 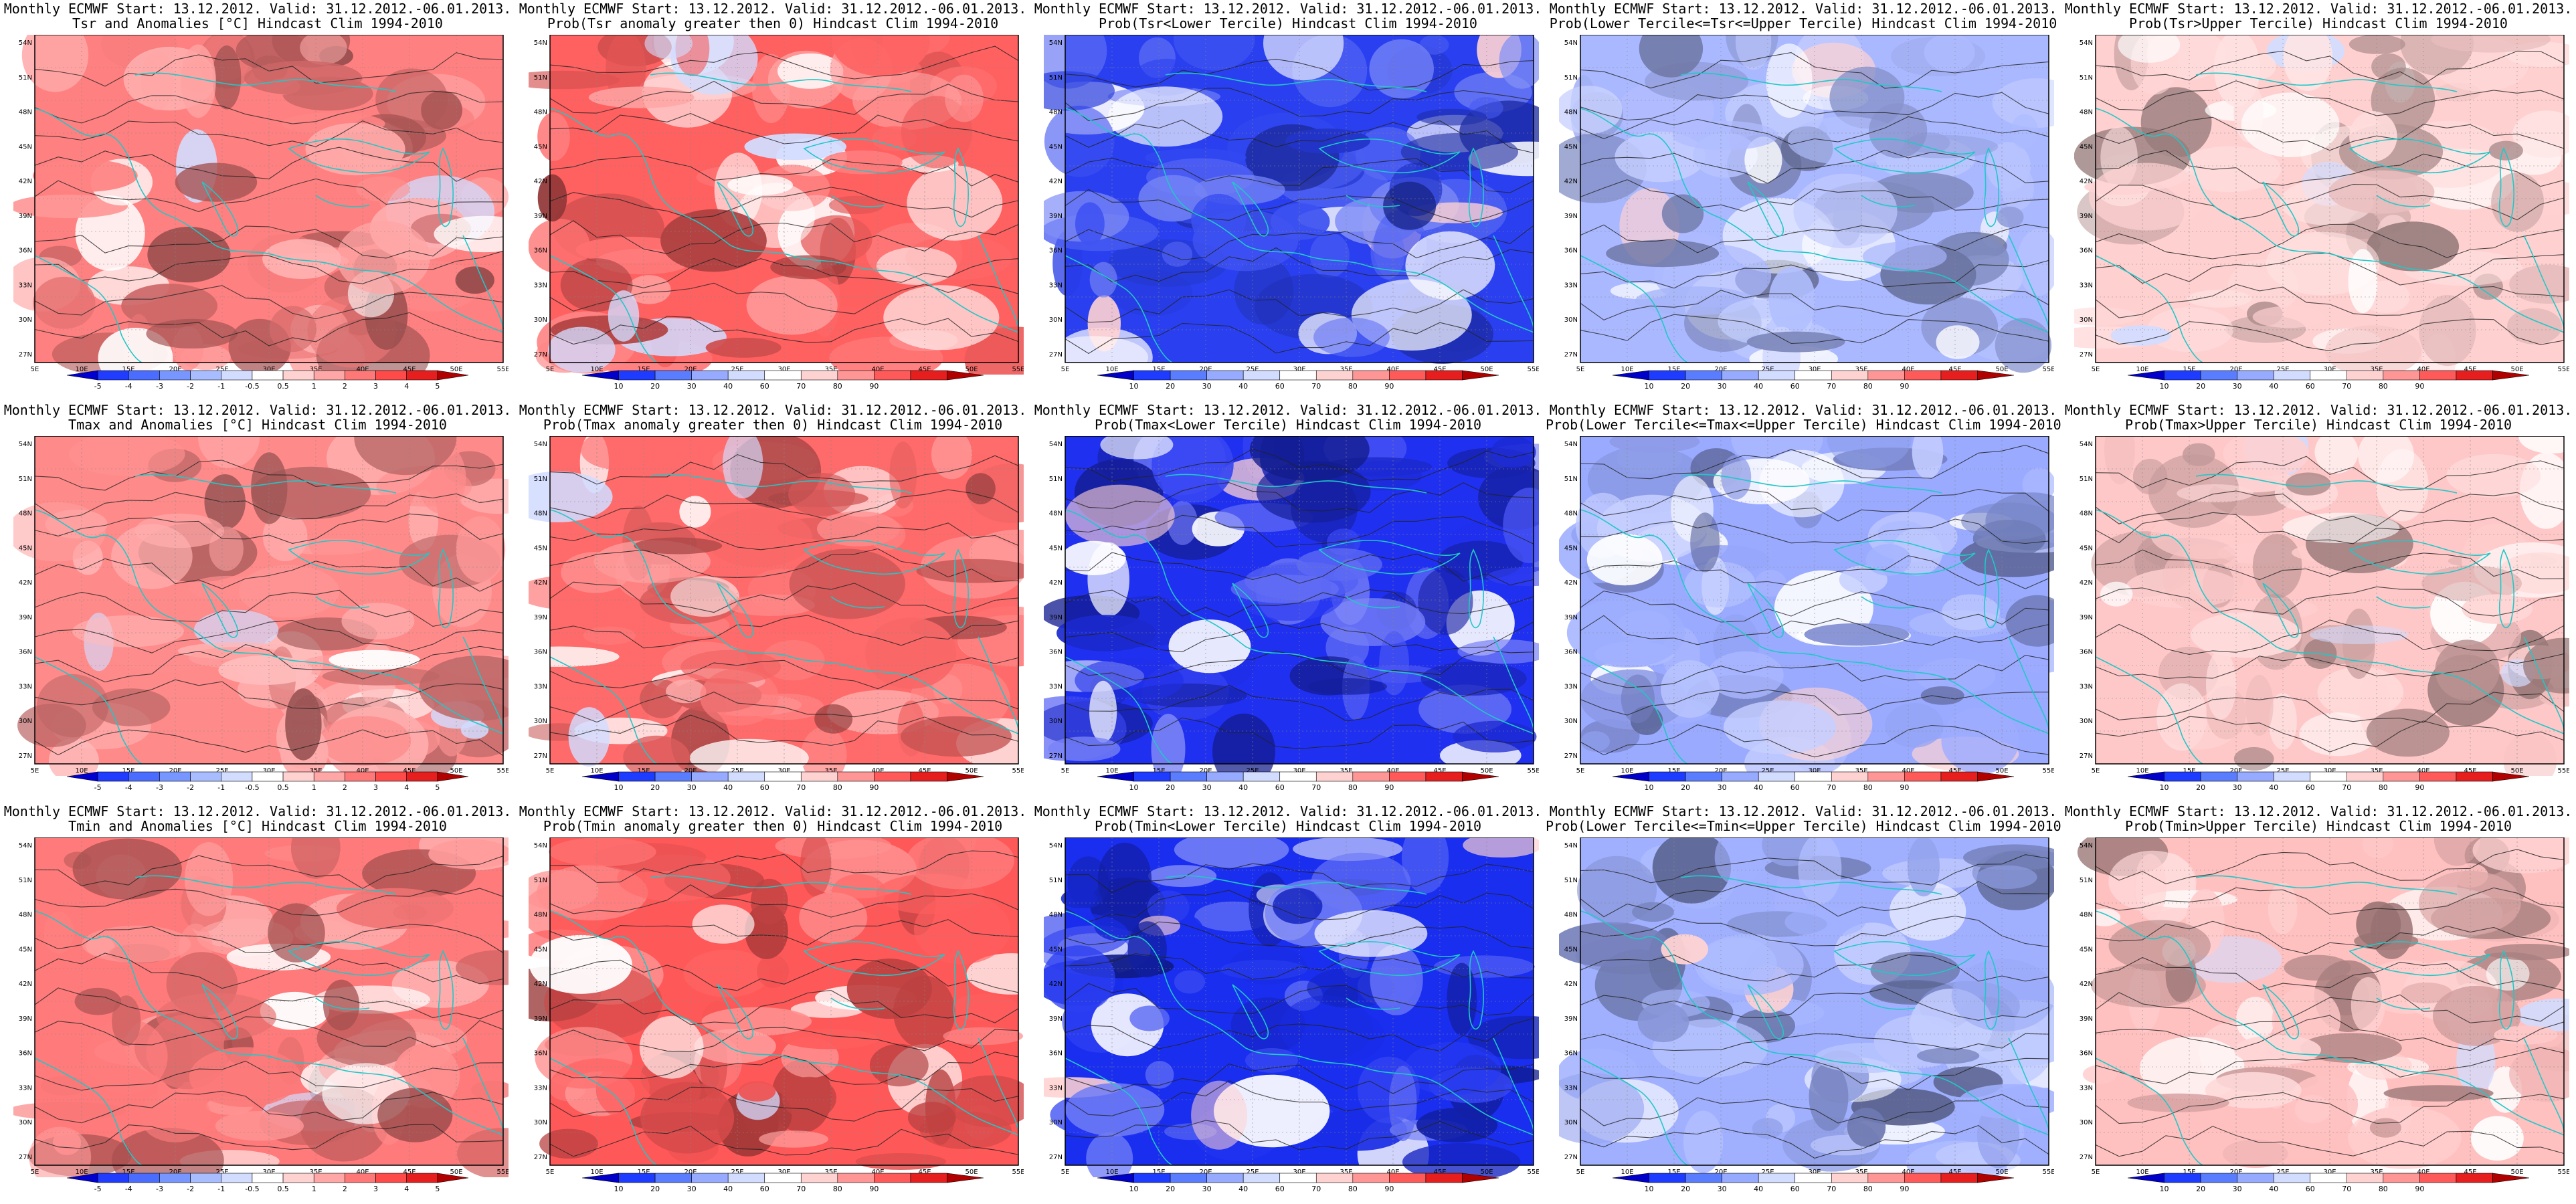 What do you see at coordinates (540, 548) in the screenshot?
I see `latitude-label: 45N` at bounding box center [540, 548].